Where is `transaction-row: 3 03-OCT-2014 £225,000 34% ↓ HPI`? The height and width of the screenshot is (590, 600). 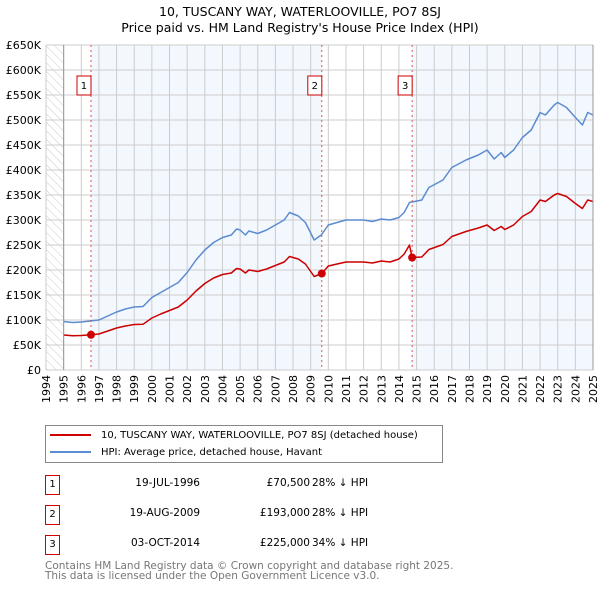
transaction-row: 3 03-OCT-2014 £225,000 34% ↓ HPI is located at coordinates (245, 545).